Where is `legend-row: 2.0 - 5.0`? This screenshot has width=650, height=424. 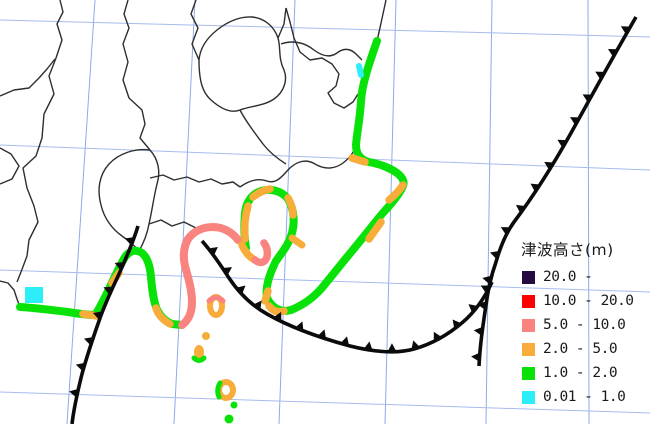 legend-row: 2.0 - 5.0 is located at coordinates (576, 349).